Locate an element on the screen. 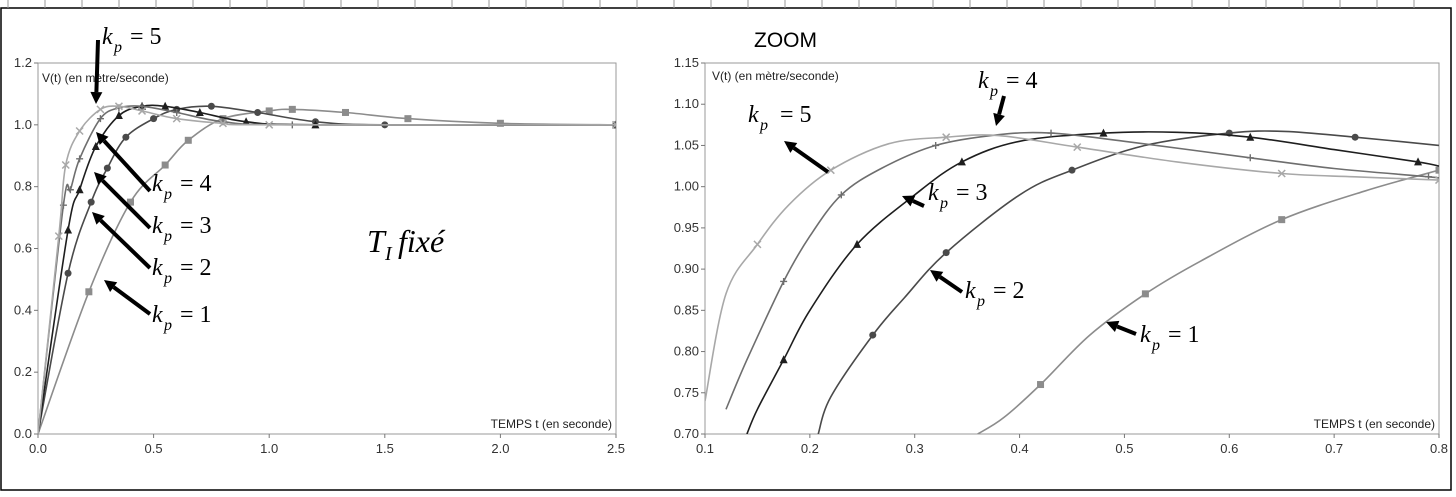 Image resolution: width=1456 pixels, height=497 pixels. kp-label-right-2: k p = 2 is located at coordinates (995, 294).